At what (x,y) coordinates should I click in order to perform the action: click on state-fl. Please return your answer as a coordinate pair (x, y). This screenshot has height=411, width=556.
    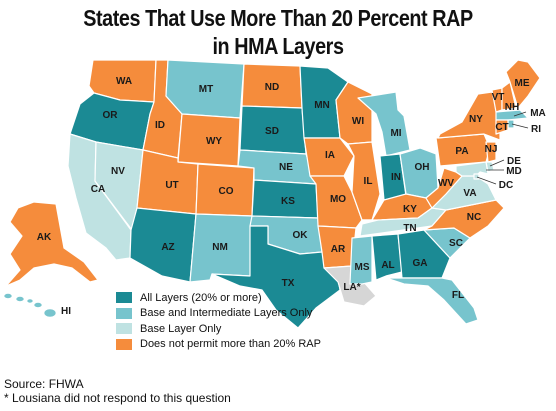
    Looking at the image, I should click on (432, 301).